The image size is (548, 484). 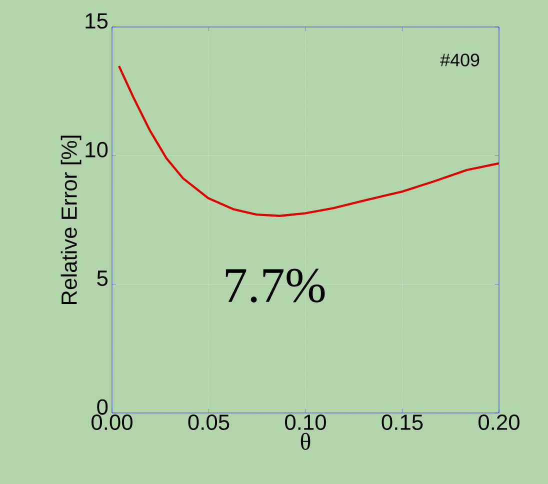 What do you see at coordinates (209, 422) in the screenshot?
I see `x-tick-label: 0.05` at bounding box center [209, 422].